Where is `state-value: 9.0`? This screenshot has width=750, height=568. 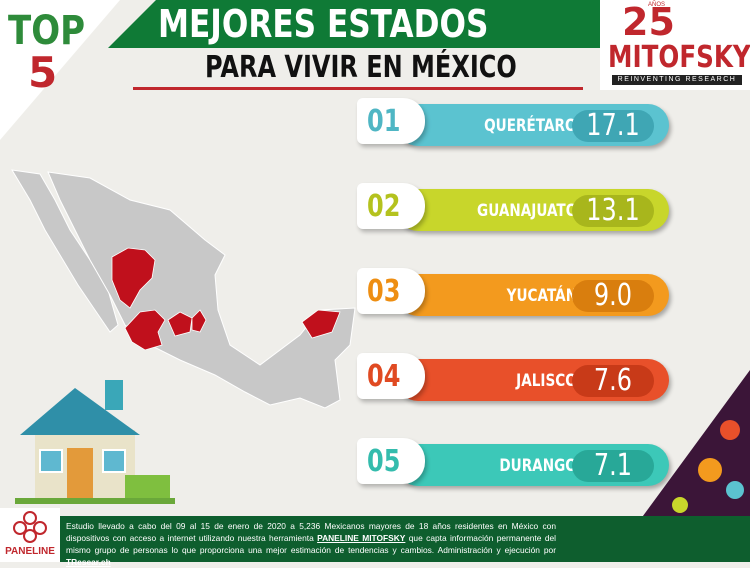
state-value: 9.0 is located at coordinates (613, 295).